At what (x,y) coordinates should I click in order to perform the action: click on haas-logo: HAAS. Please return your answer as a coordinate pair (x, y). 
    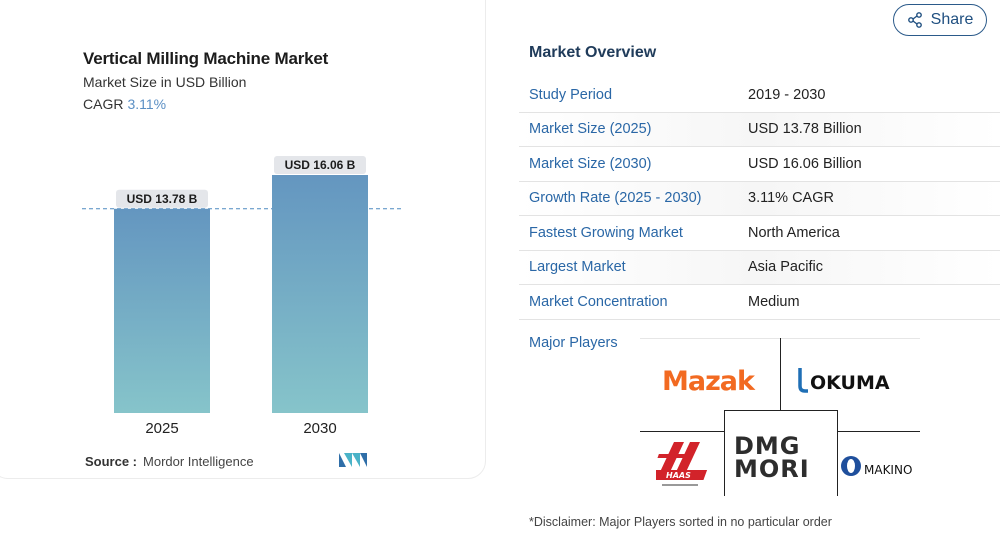
    Looking at the image, I should click on (682, 464).